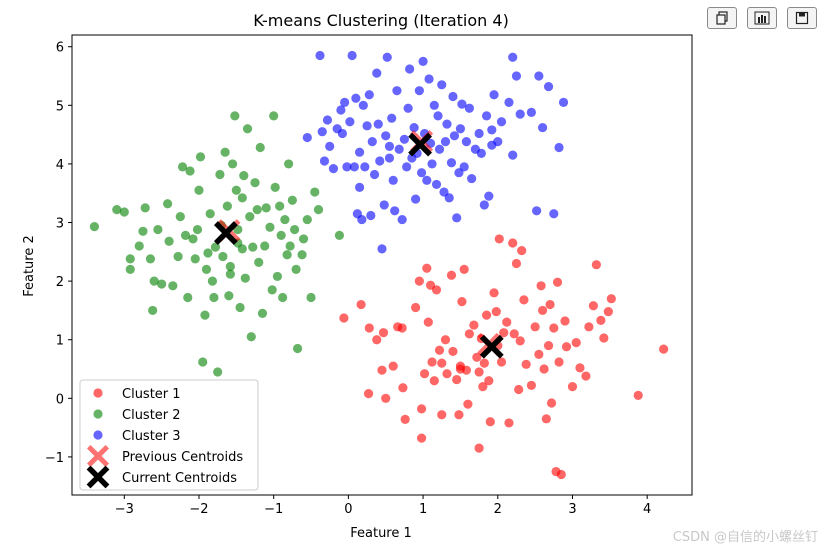 This screenshot has height=551, width=830. Describe the element at coordinates (151, 415) in the screenshot. I see `legend-label: Cluster 2` at that location.